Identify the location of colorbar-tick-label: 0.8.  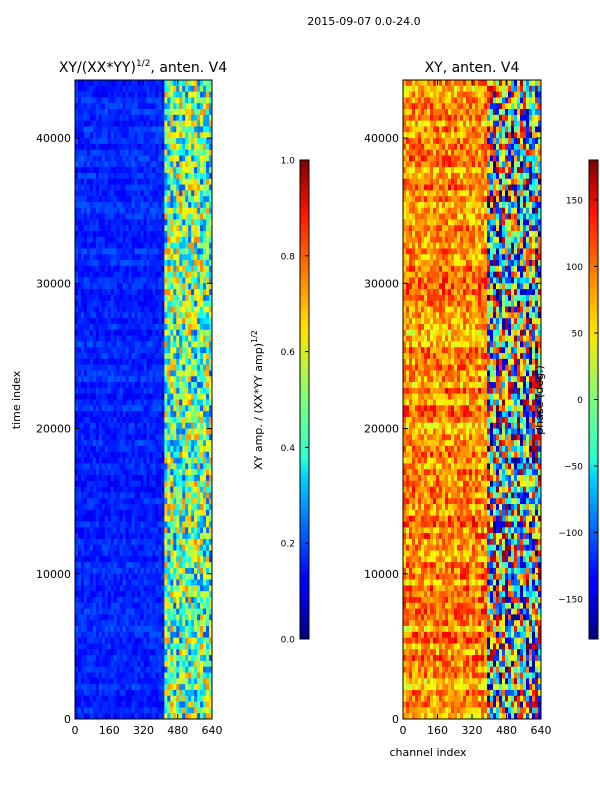
(288, 257).